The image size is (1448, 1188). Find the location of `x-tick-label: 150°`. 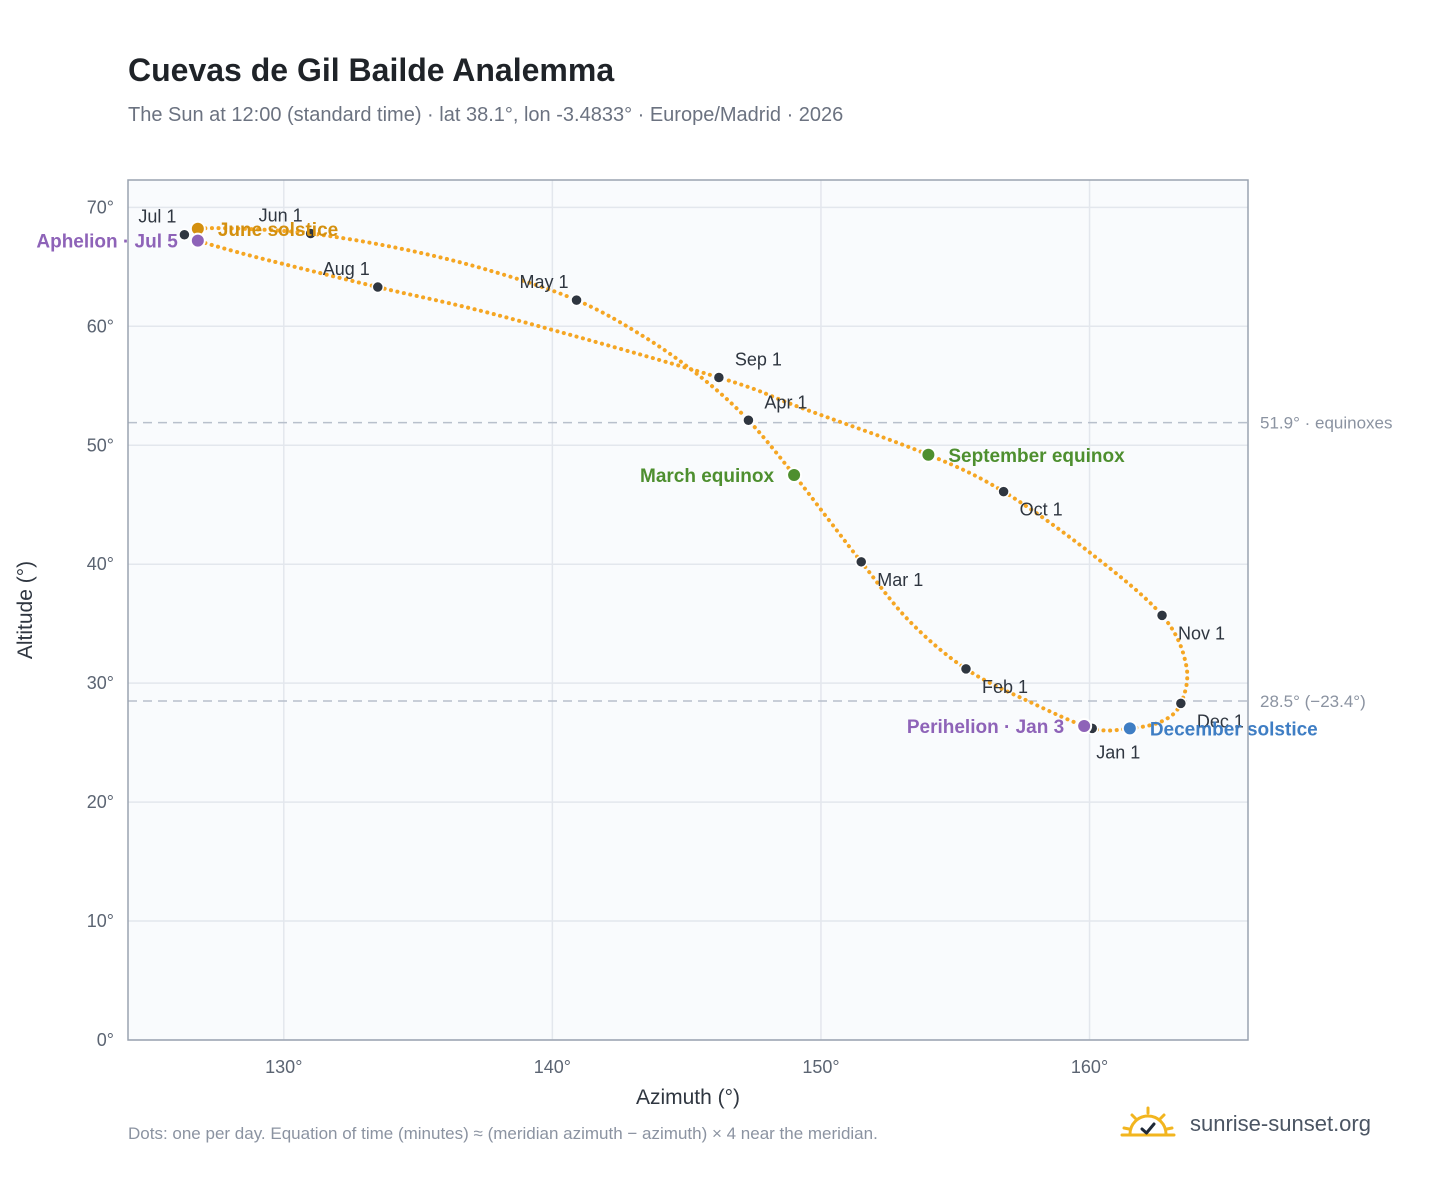

x-tick-label: 150° is located at coordinates (820, 1067).